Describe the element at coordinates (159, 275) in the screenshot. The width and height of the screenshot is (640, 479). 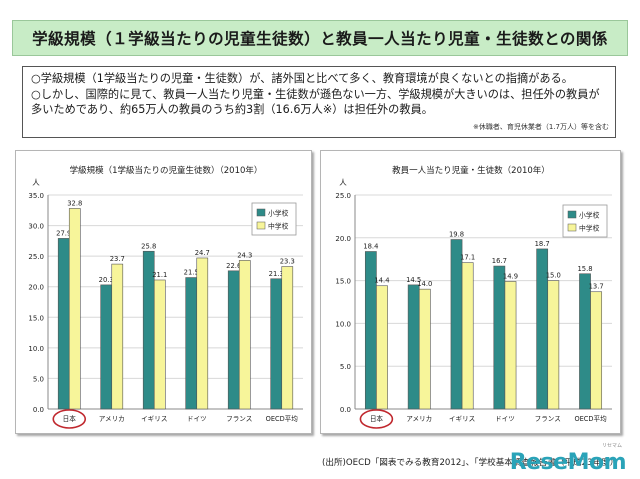
I see `data-label: 21.1` at that location.